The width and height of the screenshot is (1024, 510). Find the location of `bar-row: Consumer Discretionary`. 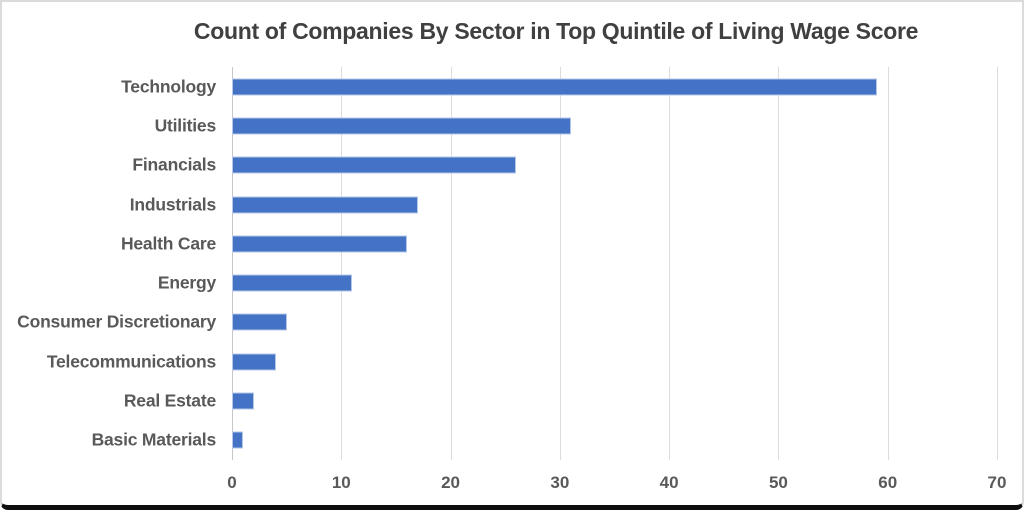

bar-row: Consumer Discretionary is located at coordinates (507, 322).